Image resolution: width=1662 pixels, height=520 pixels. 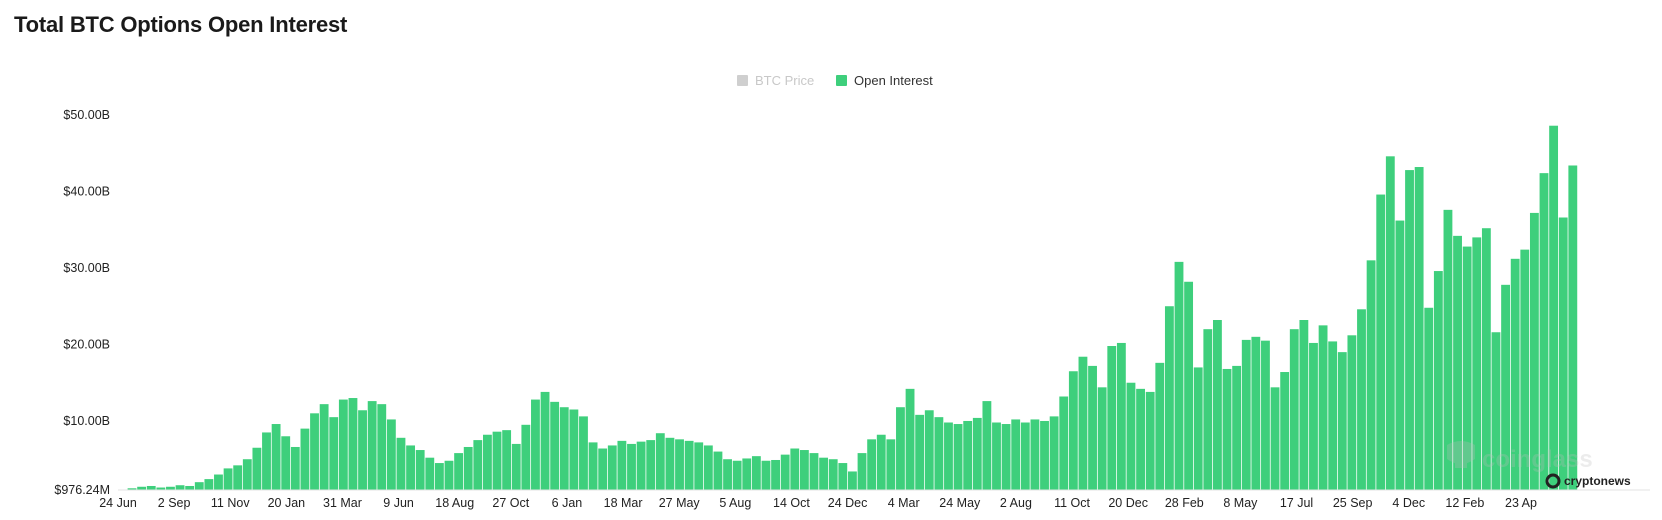 I want to click on legend-item-btc-price: BTC Price, so click(x=775, y=80).